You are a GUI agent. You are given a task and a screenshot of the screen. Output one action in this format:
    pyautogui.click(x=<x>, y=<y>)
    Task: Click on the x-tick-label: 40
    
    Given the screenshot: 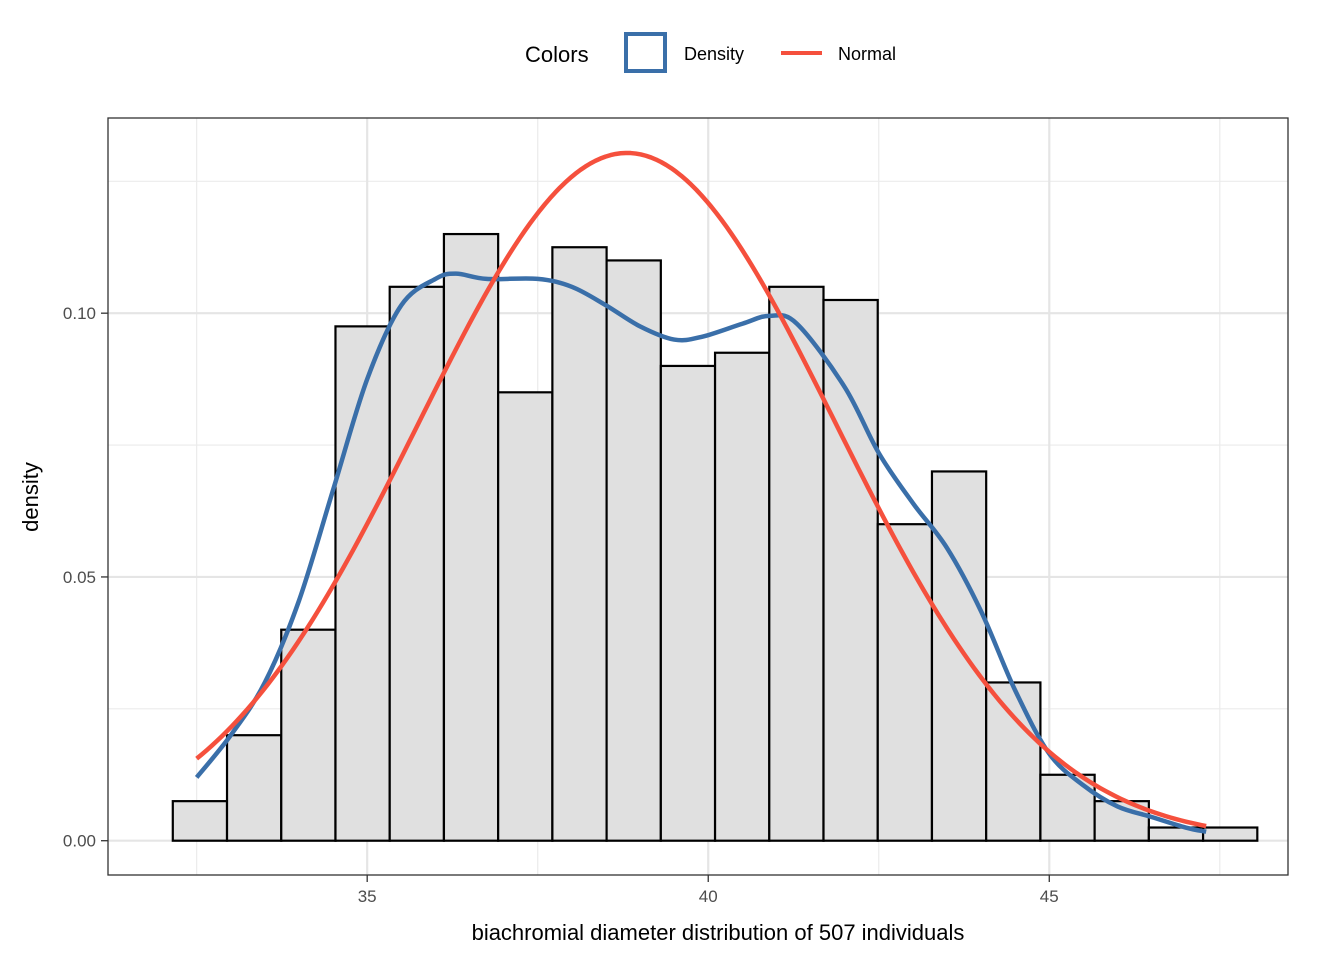 What is the action you would take?
    pyautogui.click(x=708, y=896)
    